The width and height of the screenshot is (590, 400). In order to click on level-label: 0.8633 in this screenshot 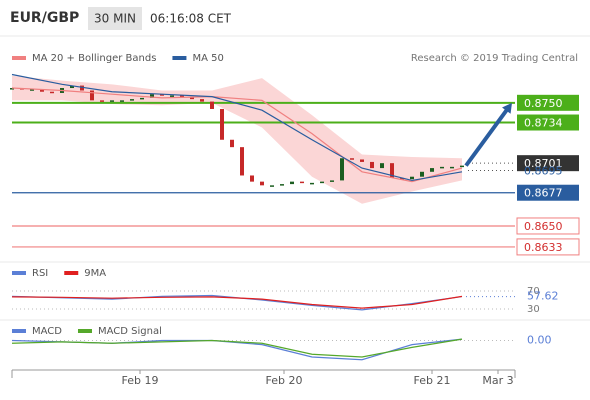, I will do `click(543, 247)`.